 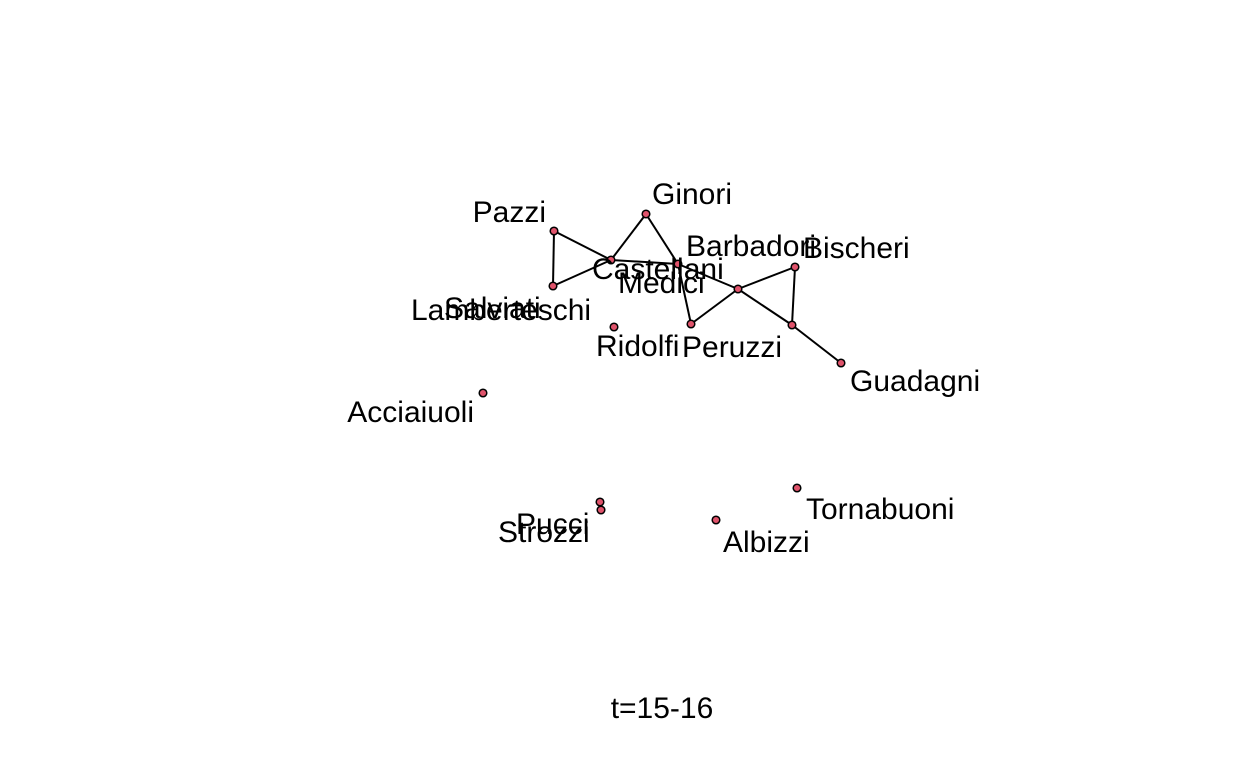 I want to click on node-barbadori, so click(x=678, y=264).